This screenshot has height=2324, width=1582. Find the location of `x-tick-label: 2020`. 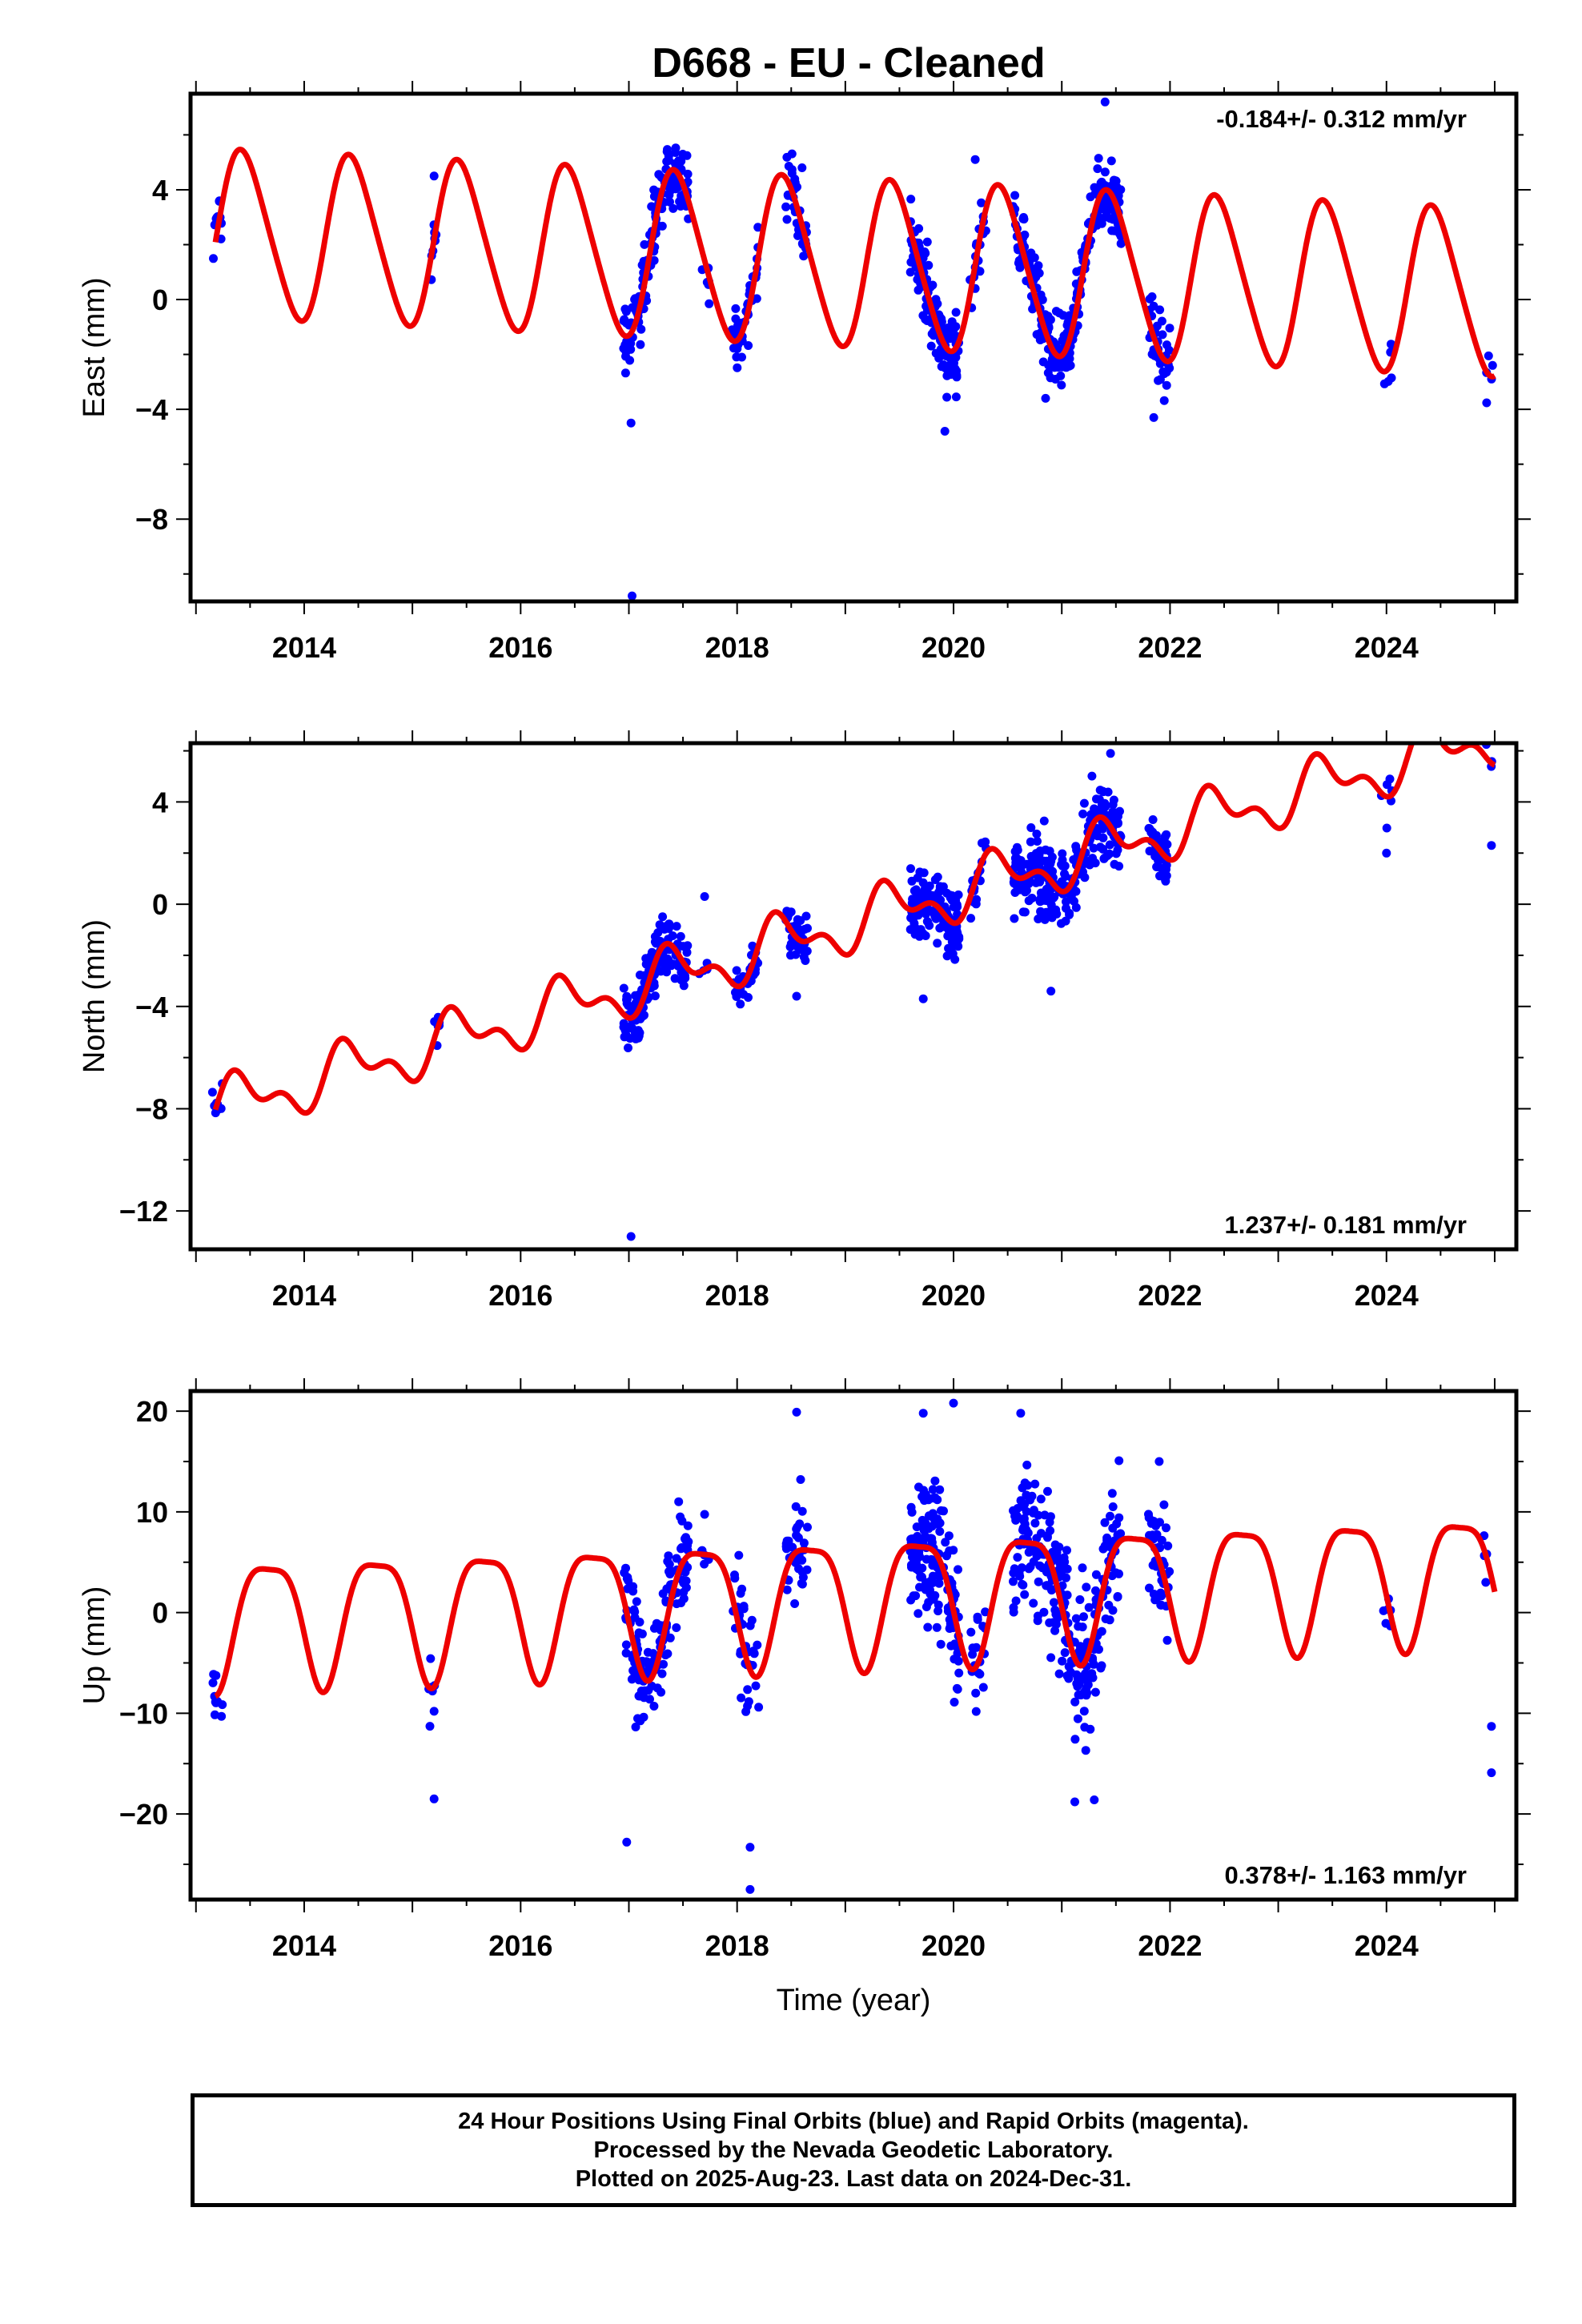

x-tick-label: 2020 is located at coordinates (954, 1945).